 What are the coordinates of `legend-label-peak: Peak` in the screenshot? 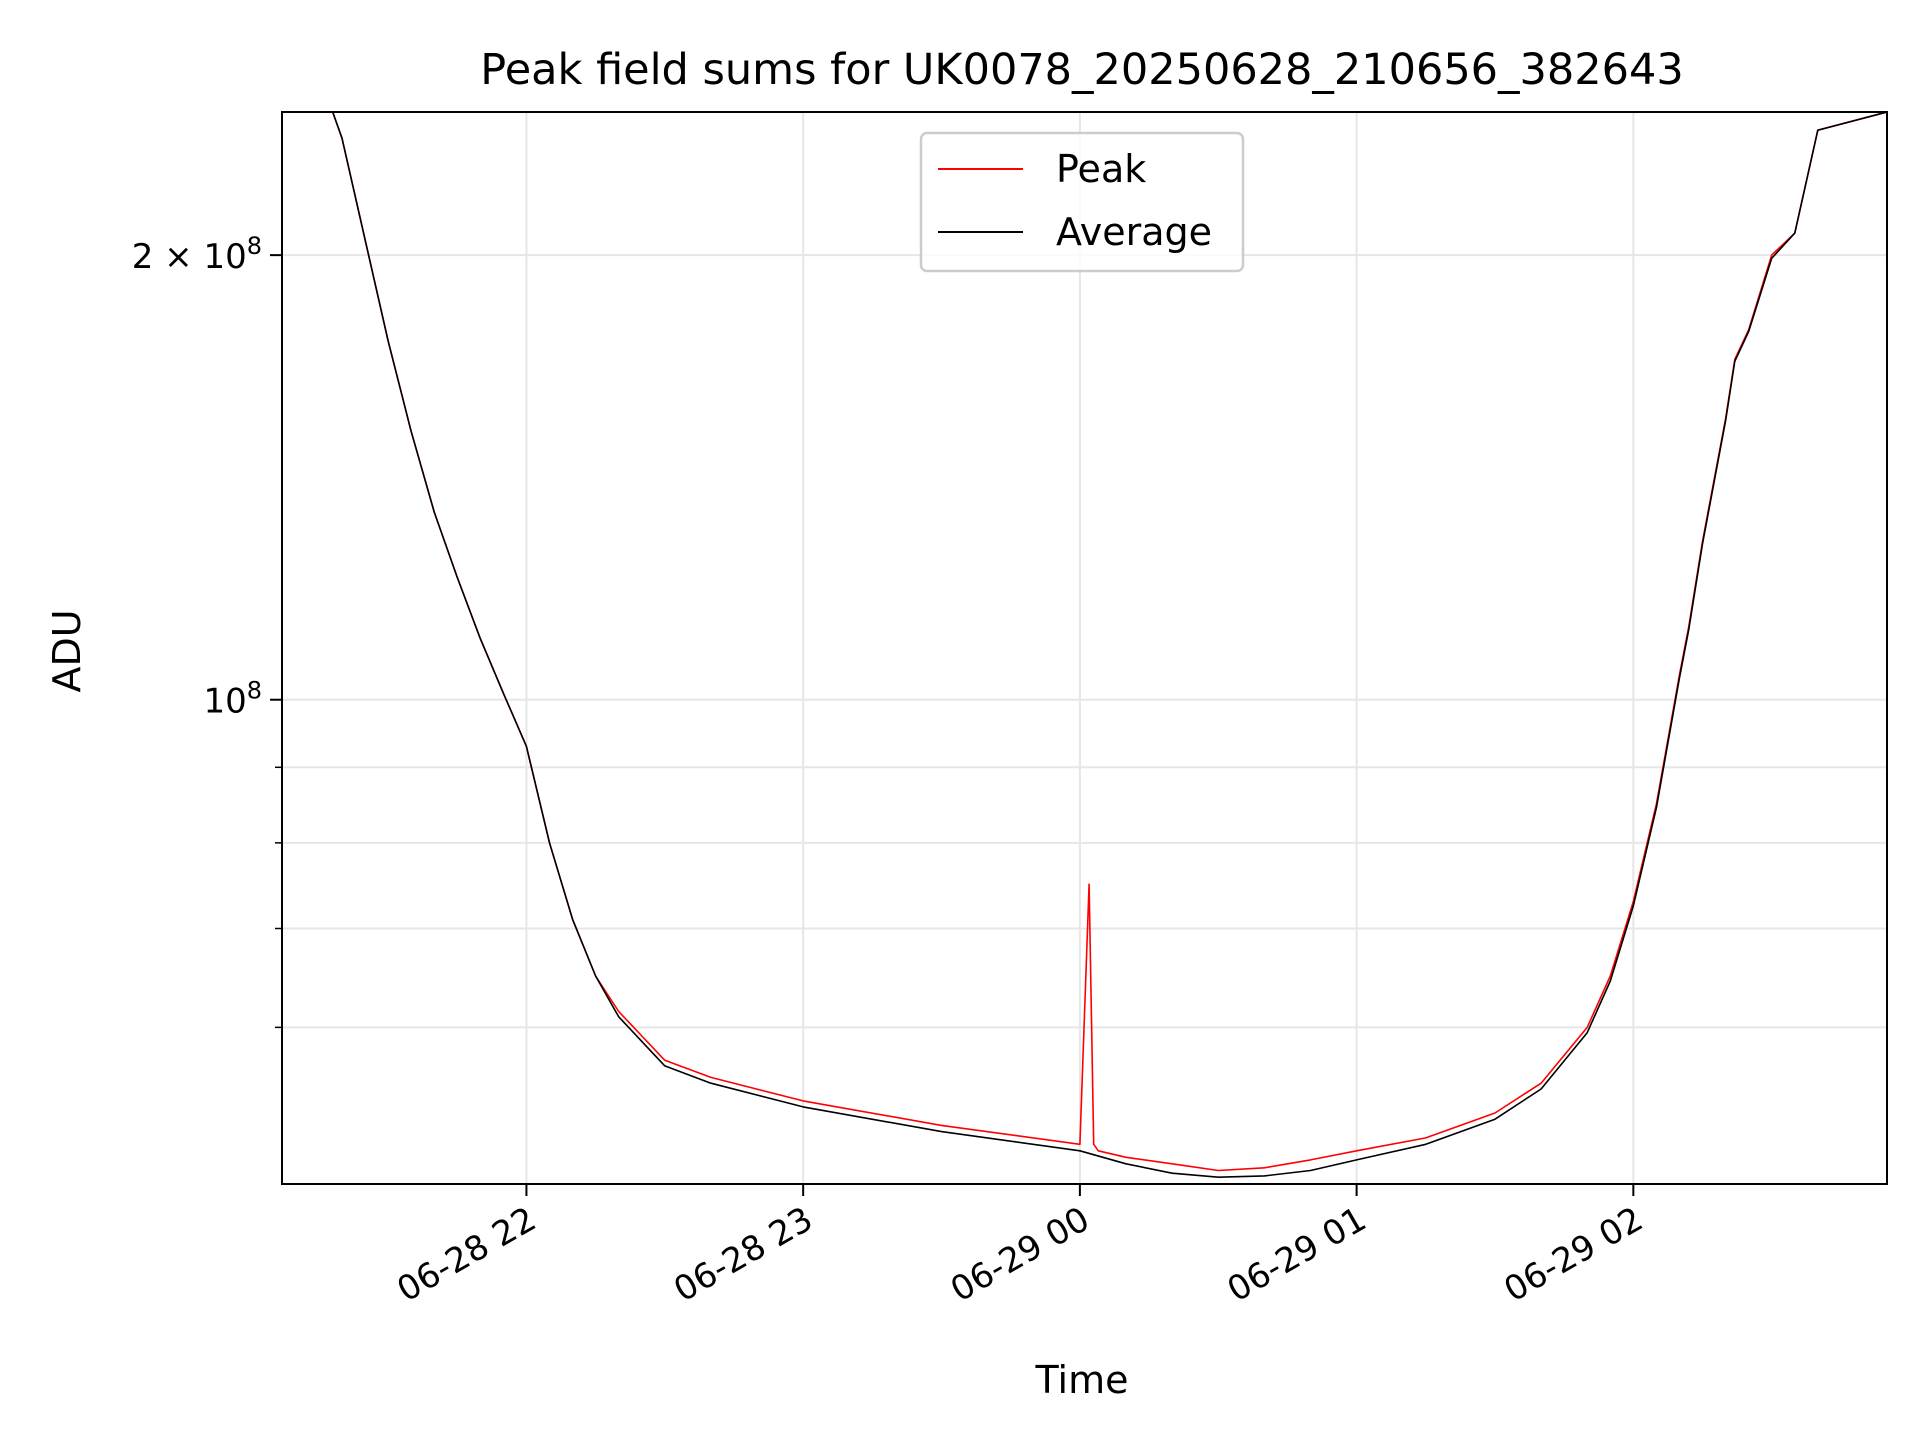 It's located at (1101, 169).